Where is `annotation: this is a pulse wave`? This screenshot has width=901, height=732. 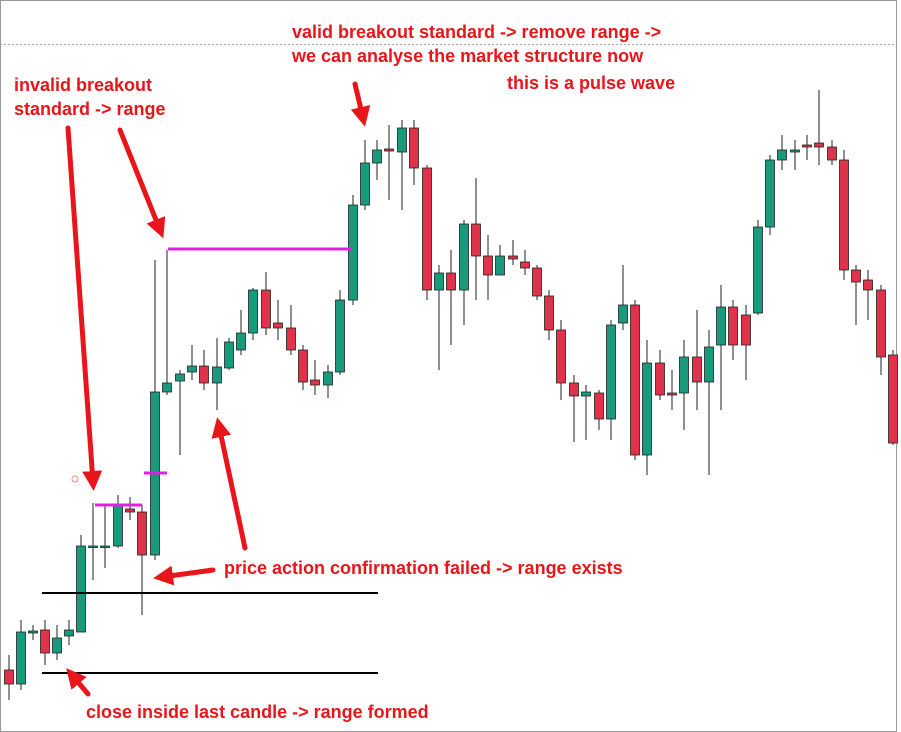
annotation: this is a pulse wave is located at coordinates (591, 83).